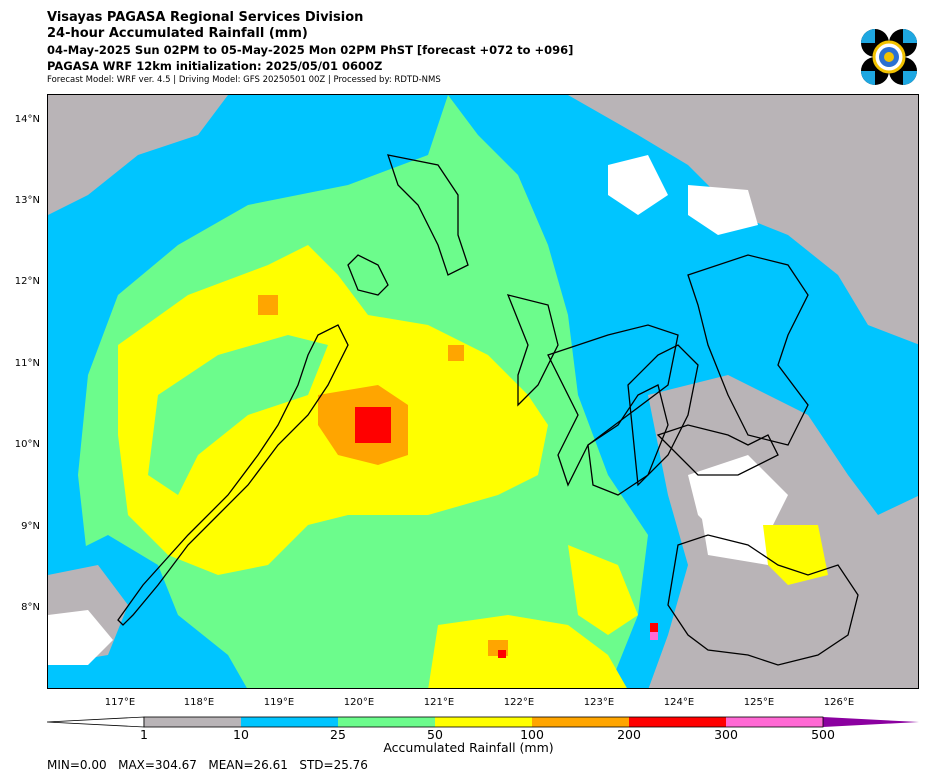 The height and width of the screenshot is (784, 937). What do you see at coordinates (338, 734) in the screenshot?
I see `colorbar-tick: 25` at bounding box center [338, 734].